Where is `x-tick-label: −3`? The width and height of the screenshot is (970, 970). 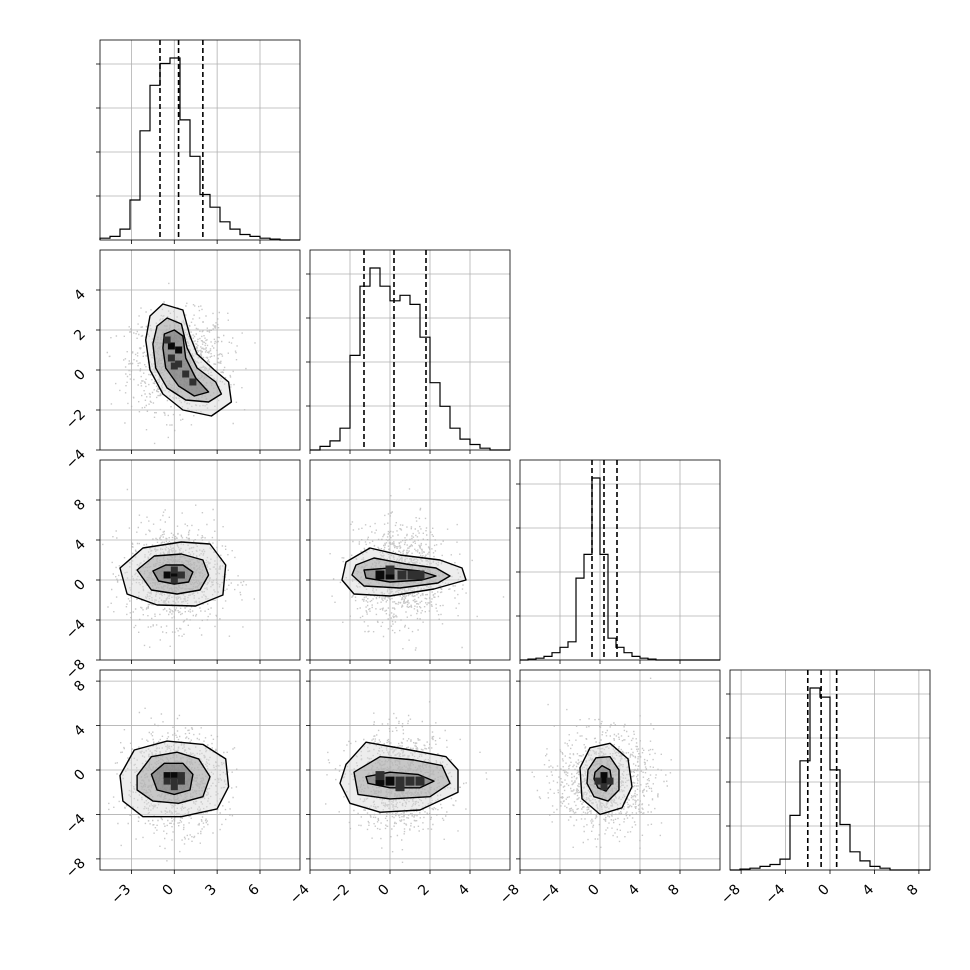 x-tick-label: −3 is located at coordinates (121, 895).